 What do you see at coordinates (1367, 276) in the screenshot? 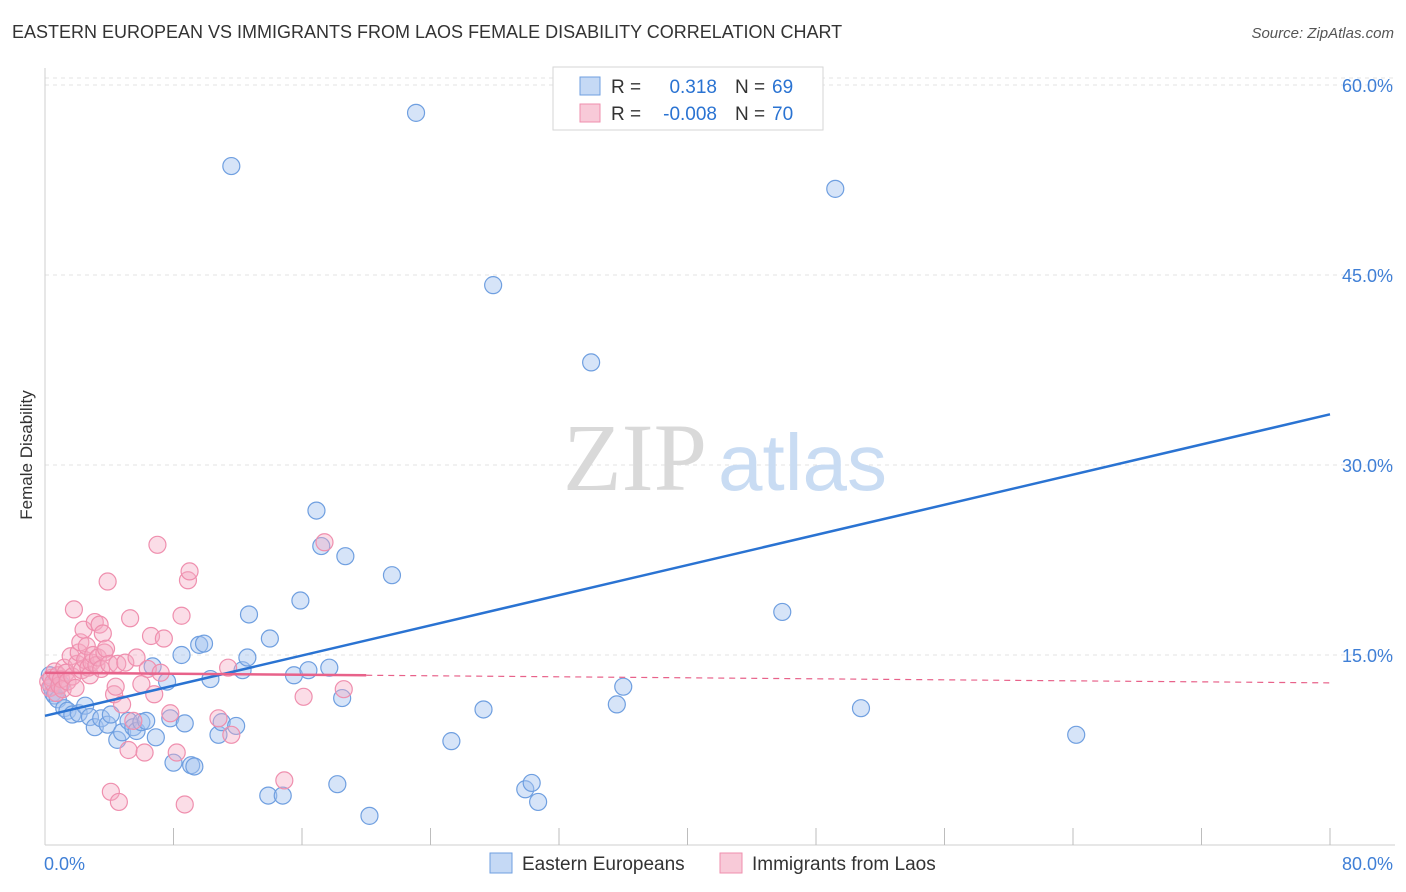
I see `y-tick-label: 45.0%` at bounding box center [1367, 276].